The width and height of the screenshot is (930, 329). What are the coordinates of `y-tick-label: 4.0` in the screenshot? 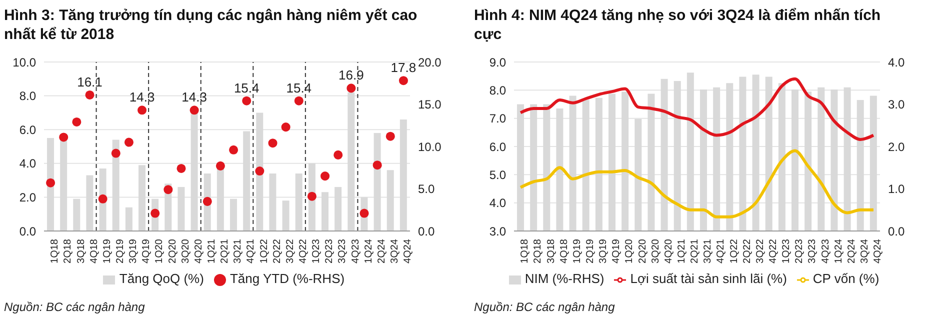 It's located at (27, 163).